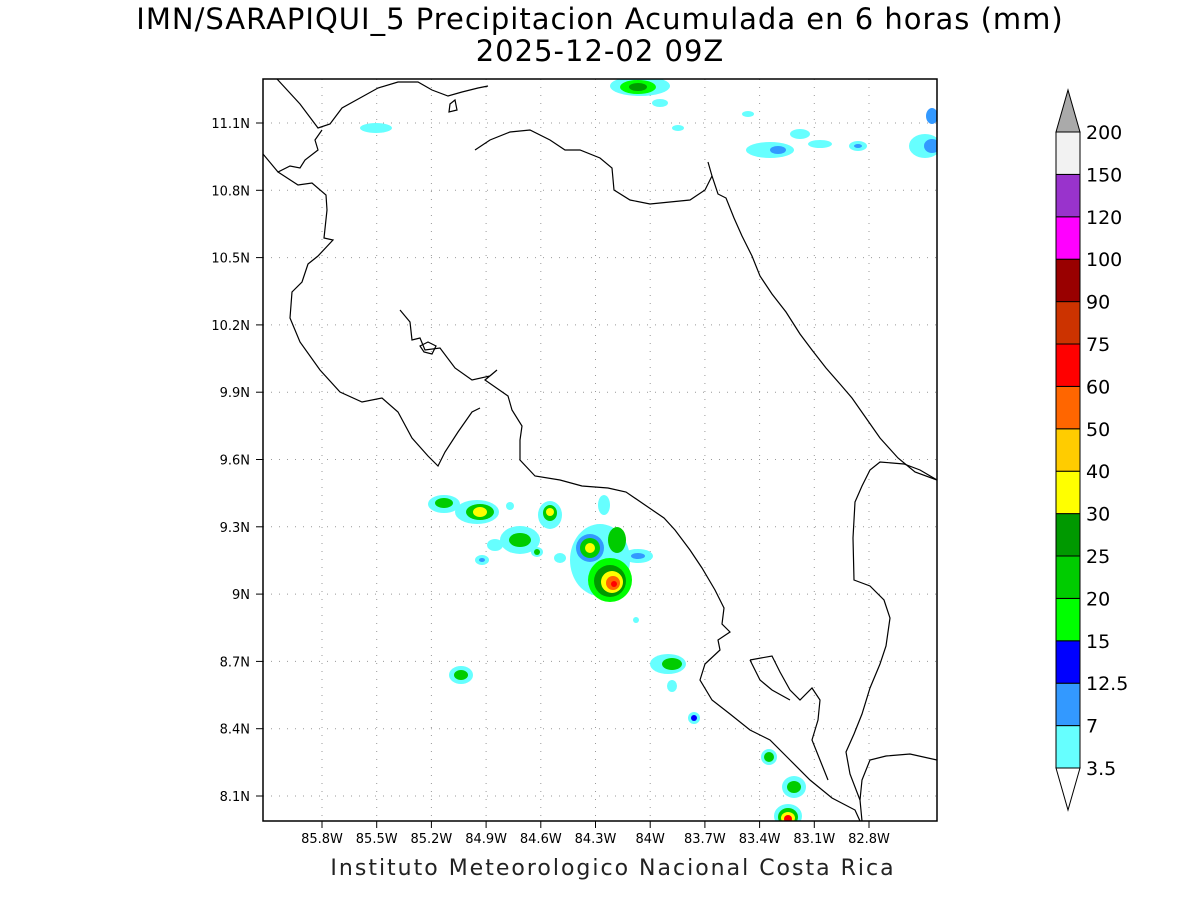 Image resolution: width=1200 pixels, height=900 pixels. Describe the element at coordinates (1098, 515) in the screenshot. I see `colorbar-label: 30` at that location.